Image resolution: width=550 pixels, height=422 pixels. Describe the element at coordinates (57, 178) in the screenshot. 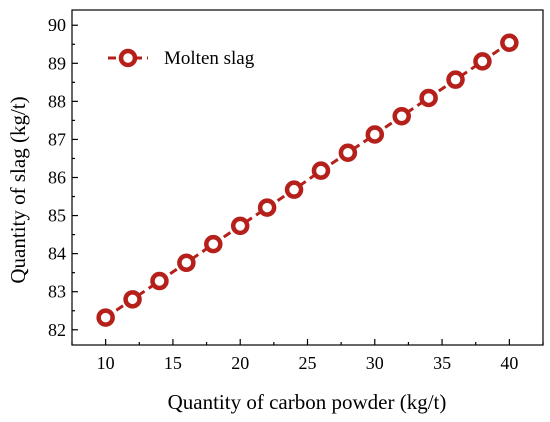

I see `y-tick-label: 86` at that location.